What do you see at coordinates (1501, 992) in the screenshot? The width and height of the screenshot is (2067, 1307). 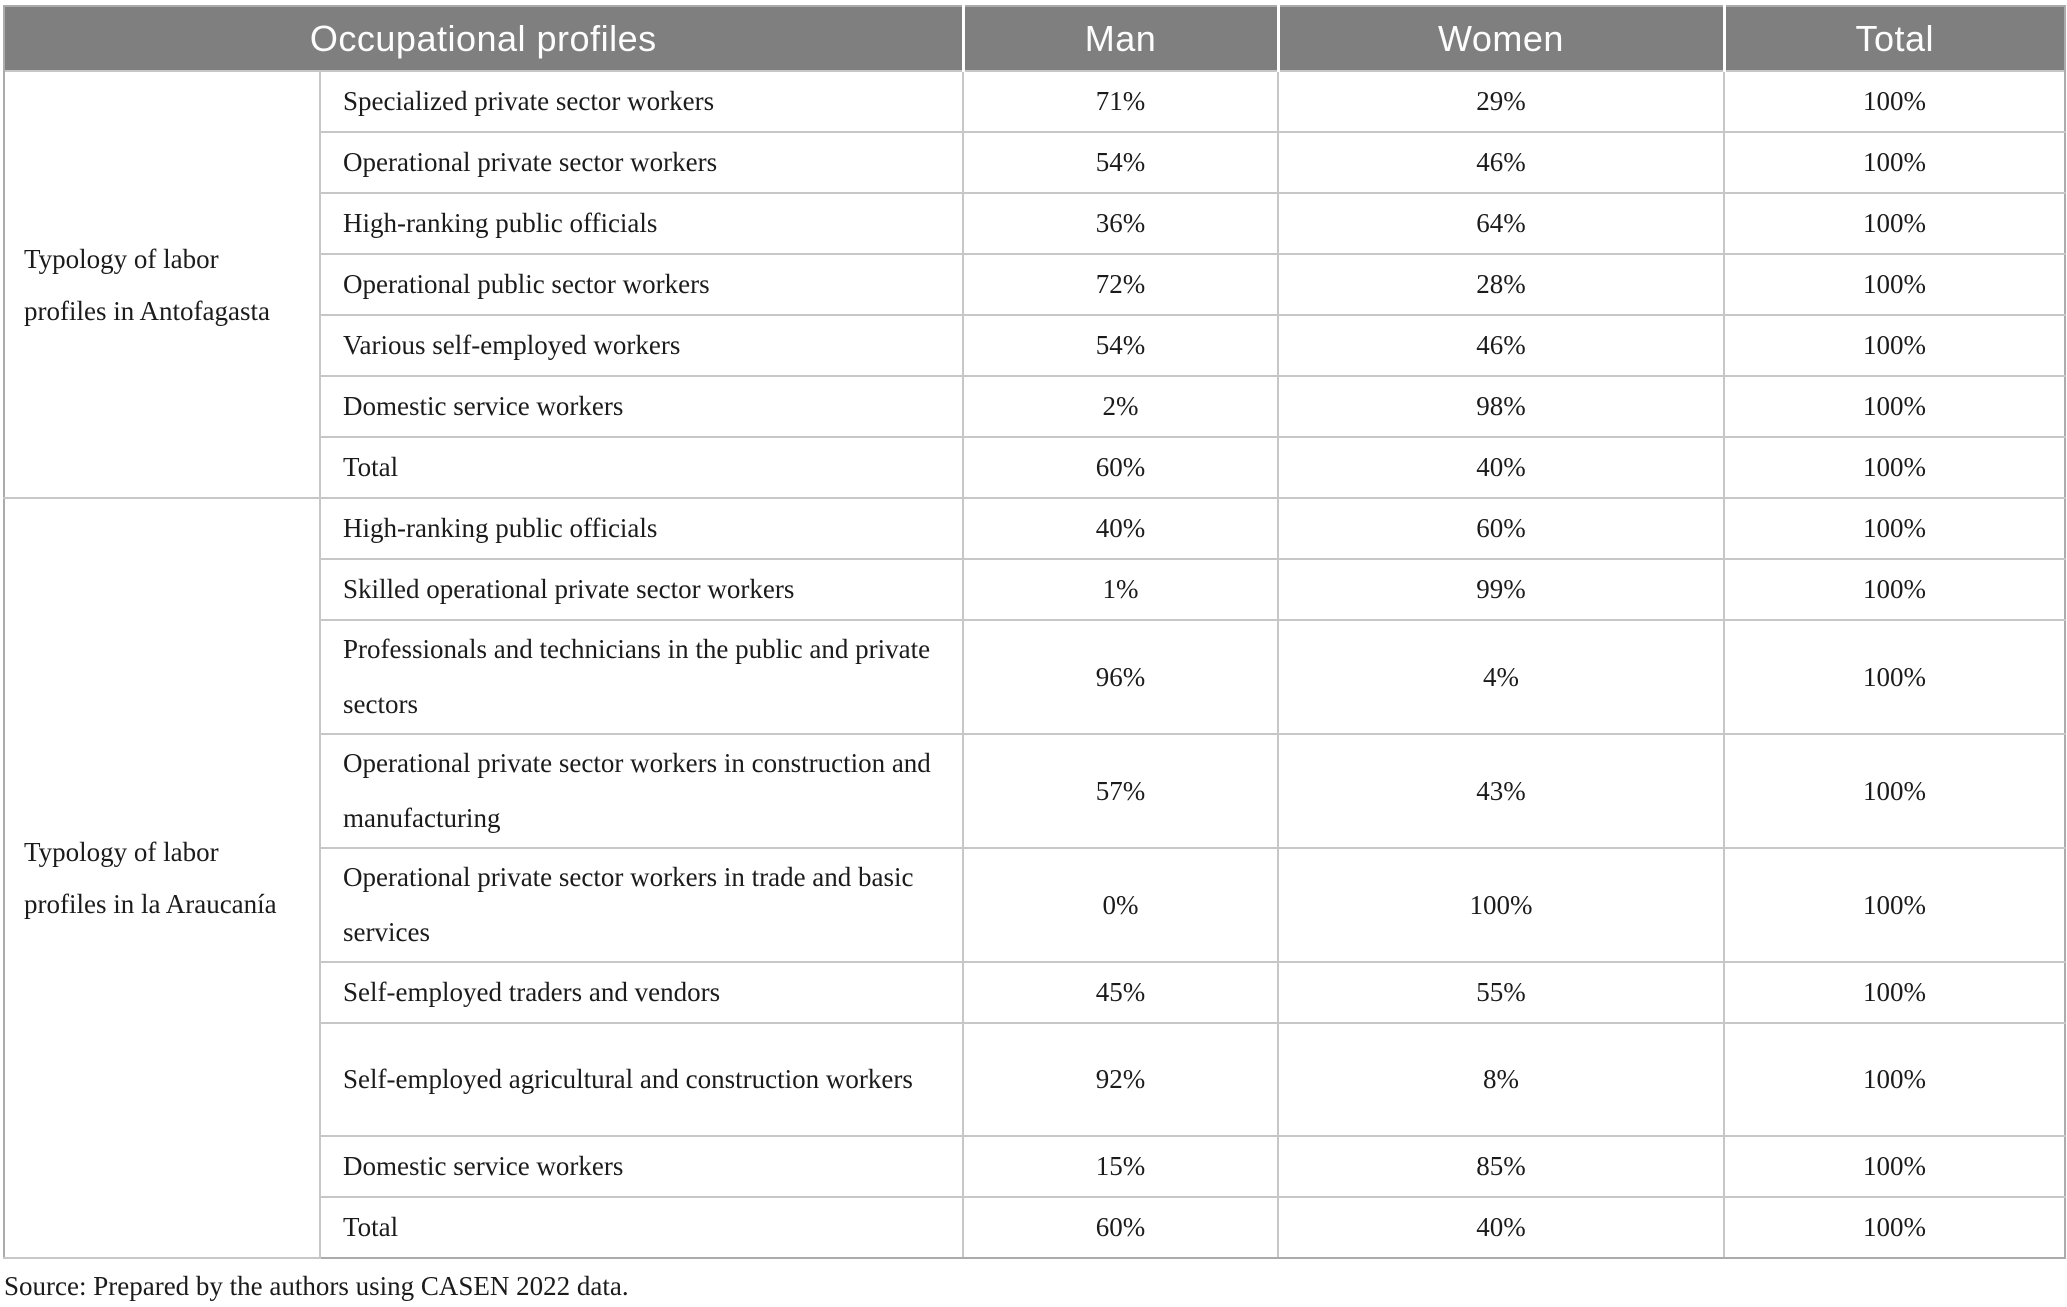 I see `women-value: 55%` at bounding box center [1501, 992].